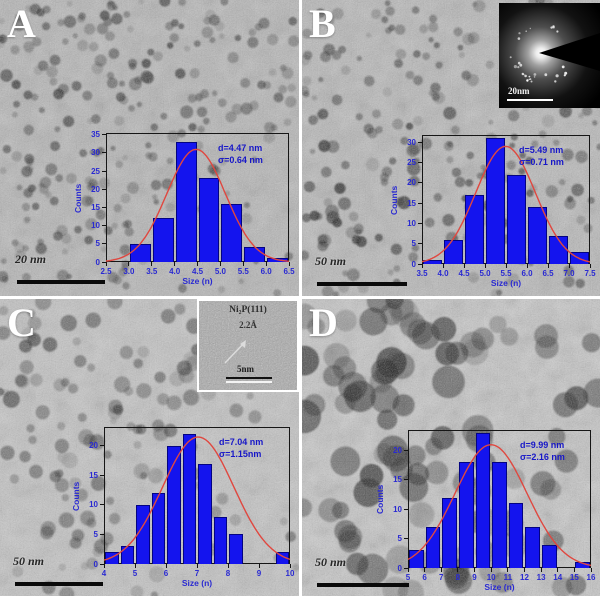  Describe the element at coordinates (441, 577) in the screenshot. I see `x-tick-label: 7` at that location.